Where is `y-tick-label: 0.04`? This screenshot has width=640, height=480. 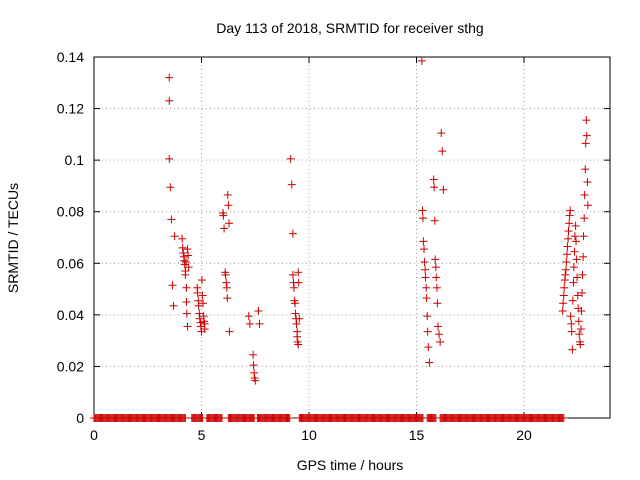 y-tick-label: 0.04 is located at coordinates (70, 315).